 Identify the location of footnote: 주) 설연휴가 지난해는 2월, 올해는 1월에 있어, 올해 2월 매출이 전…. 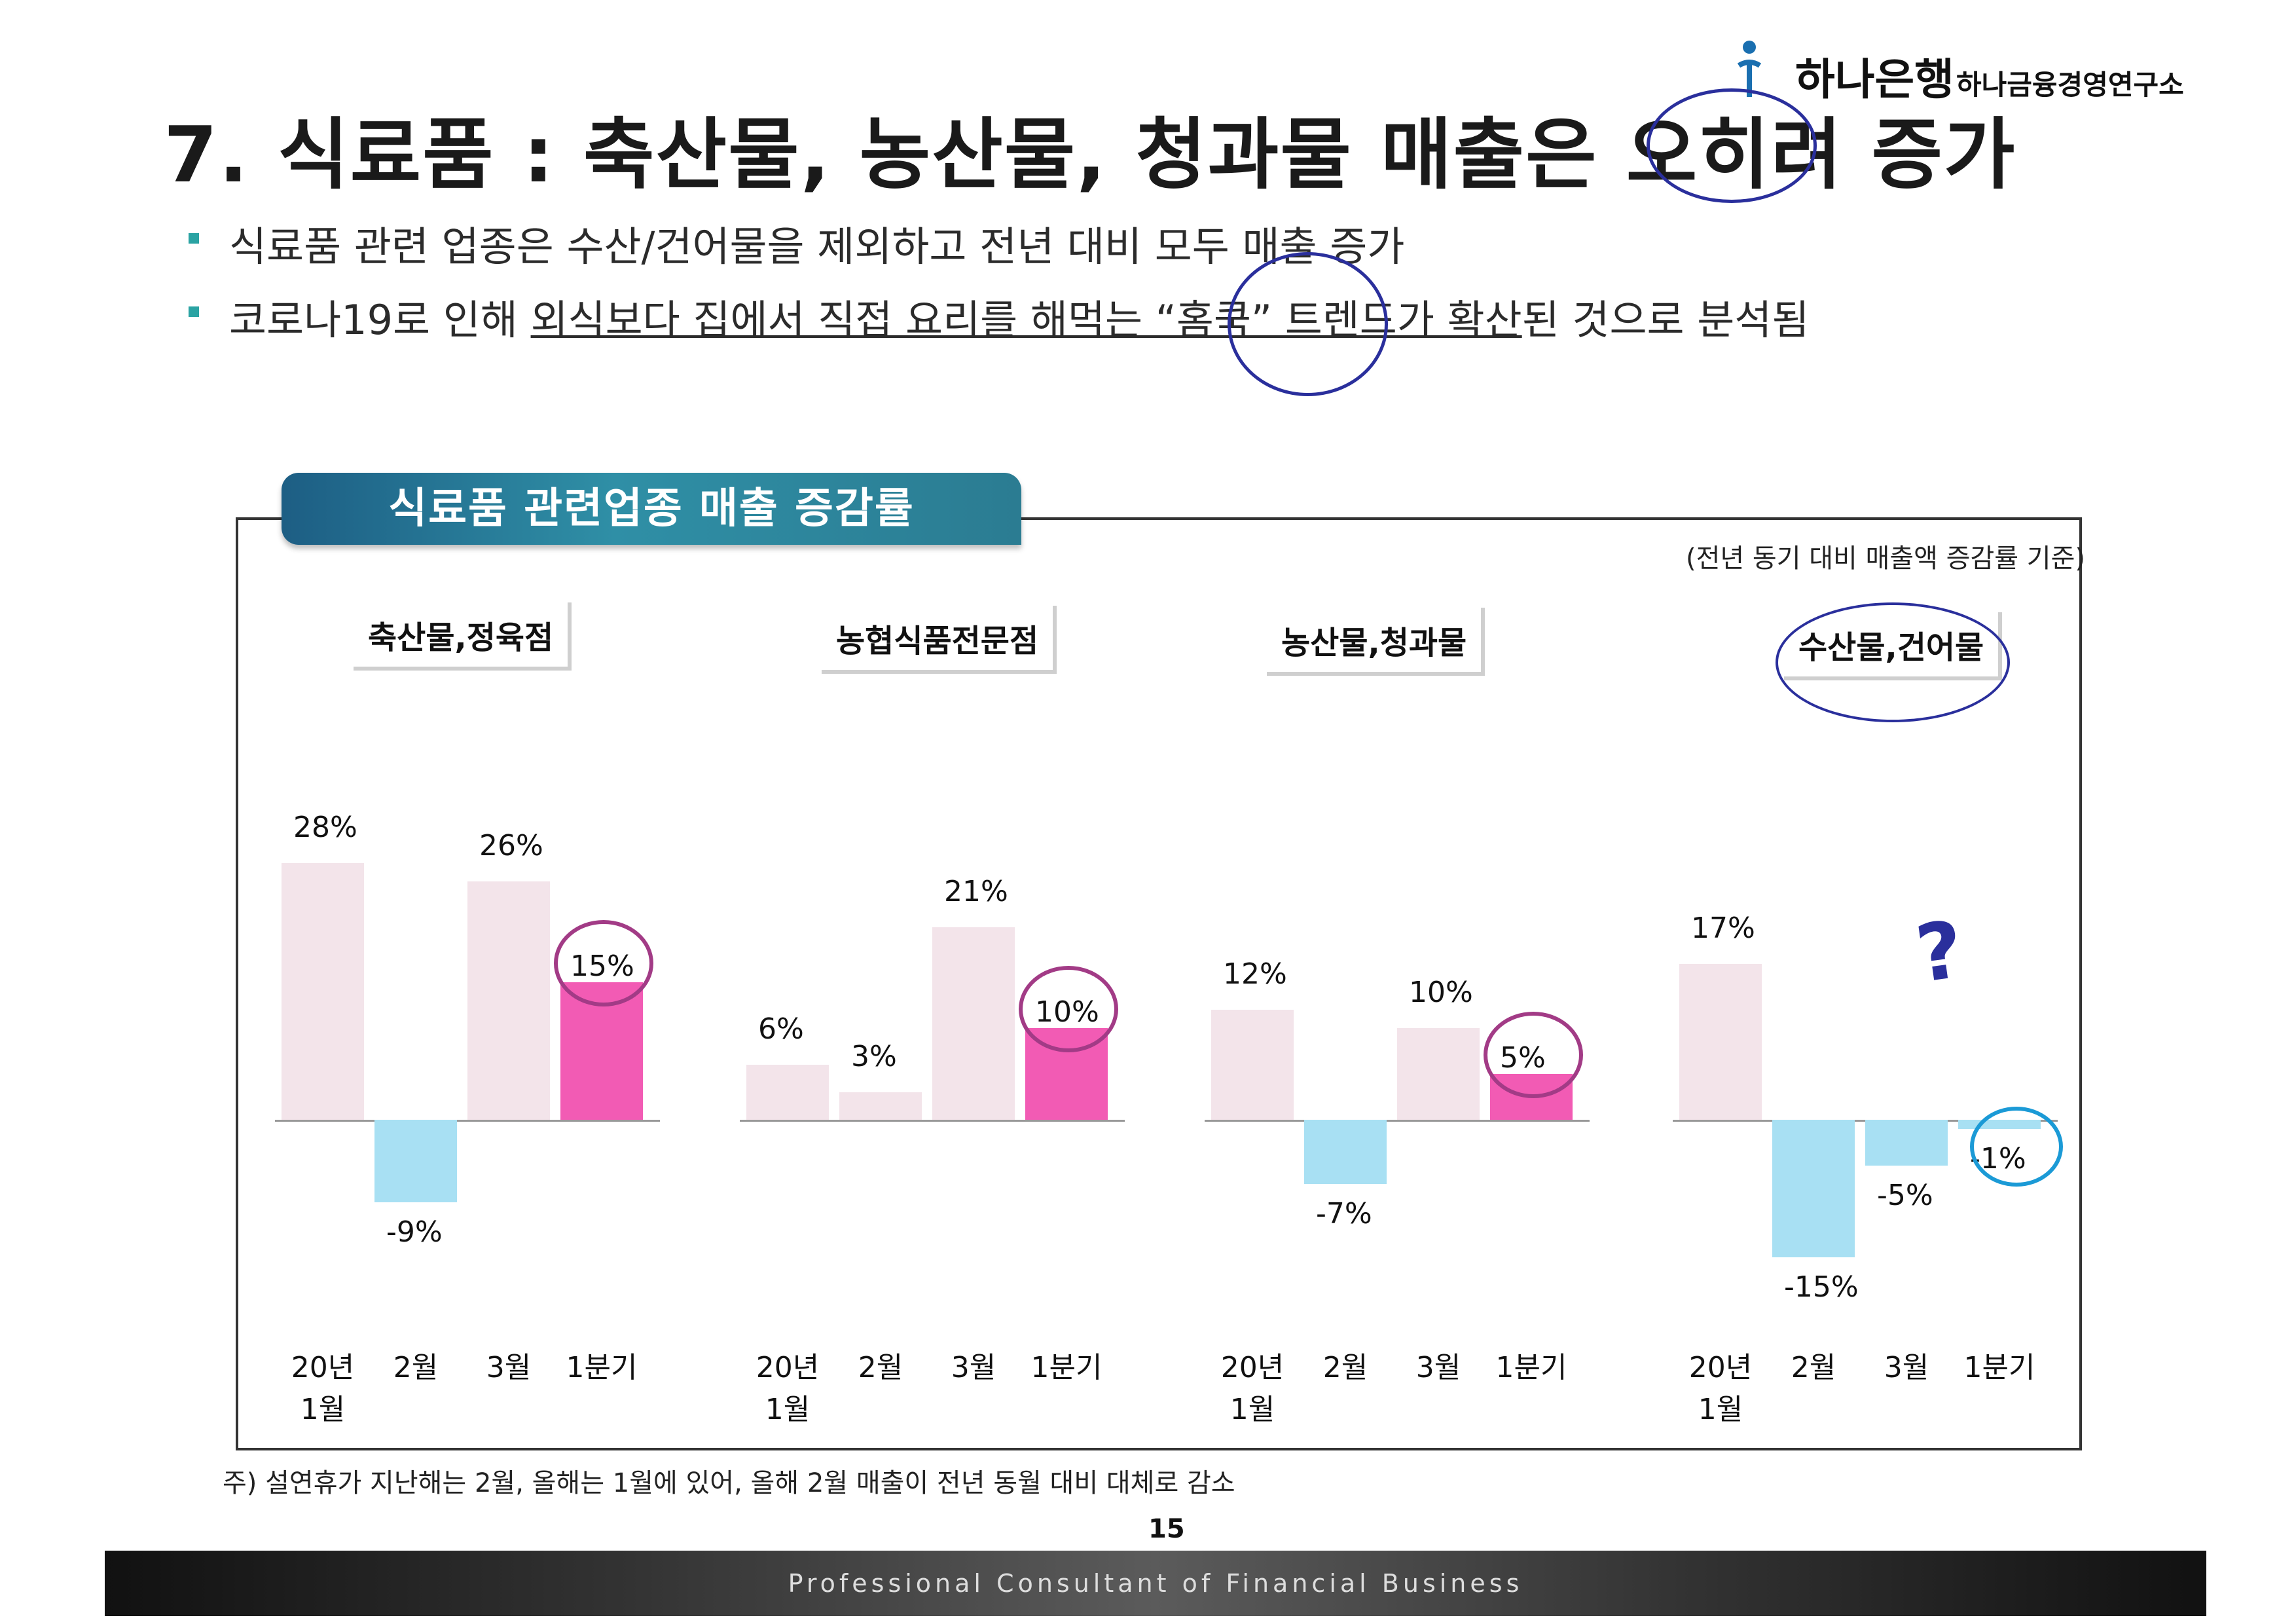
(729, 1483).